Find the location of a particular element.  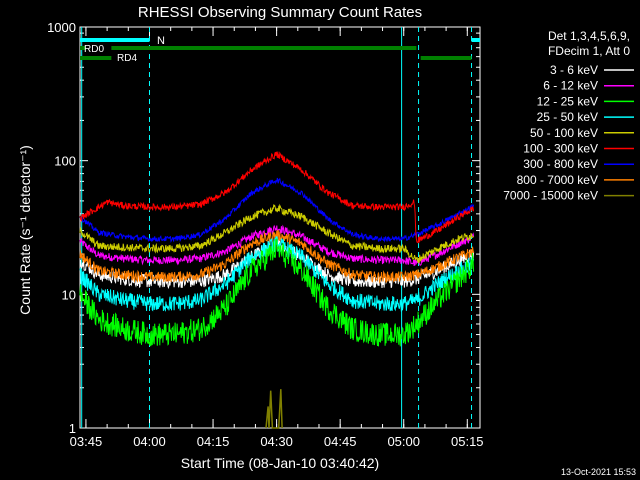

legend-label: 50 - 100 keV is located at coordinates (564, 133).